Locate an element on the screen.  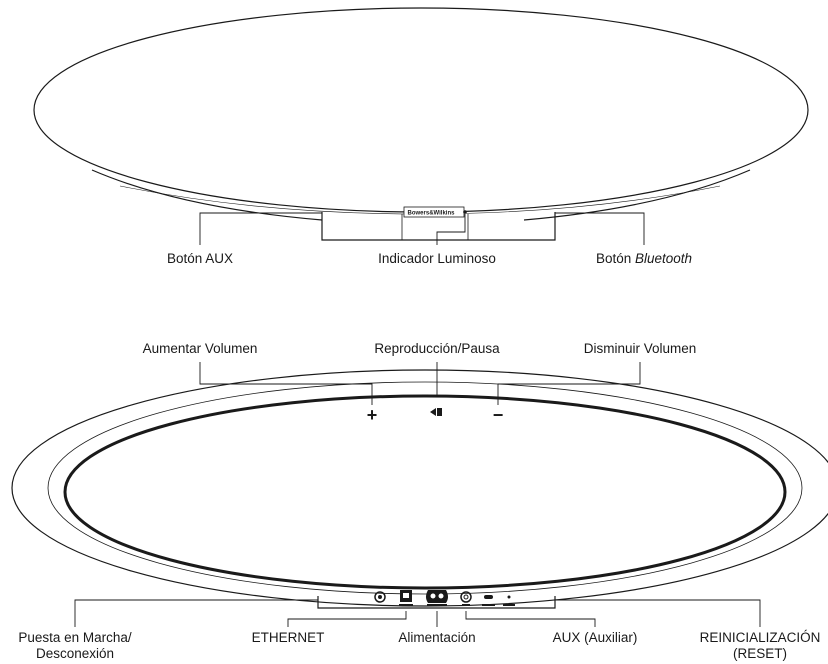
leader-line-power is located at coordinates (196, 613).